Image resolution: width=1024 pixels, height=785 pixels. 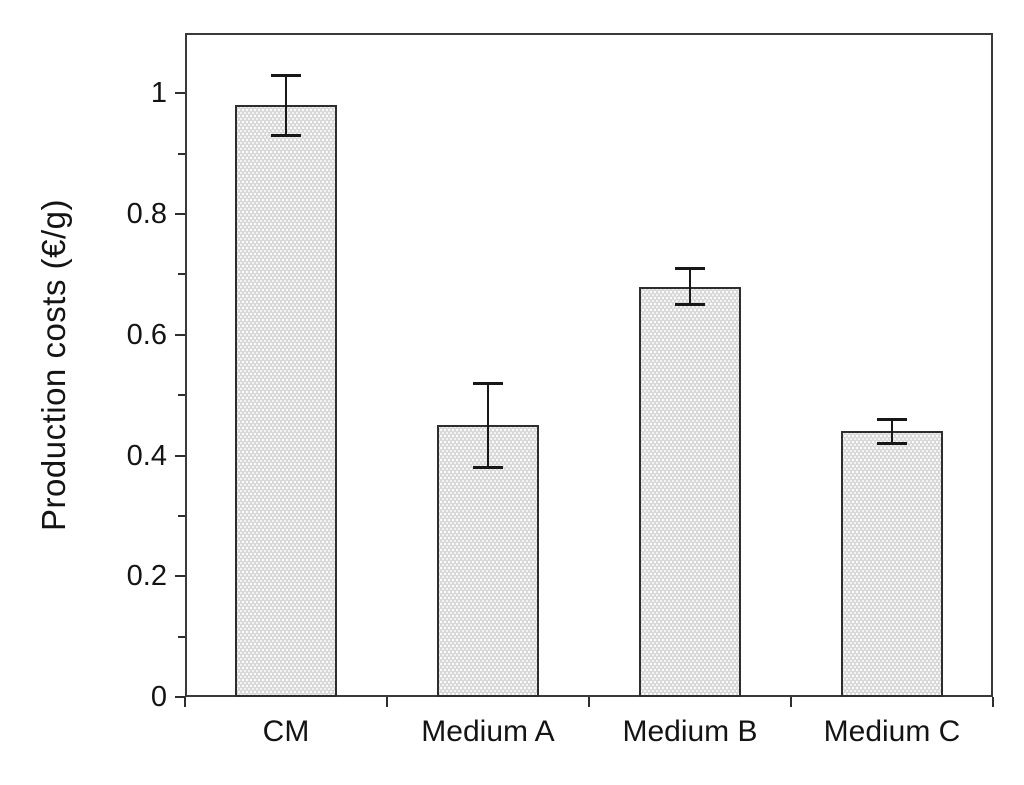 What do you see at coordinates (286, 401) in the screenshot?
I see `bar-cm` at bounding box center [286, 401].